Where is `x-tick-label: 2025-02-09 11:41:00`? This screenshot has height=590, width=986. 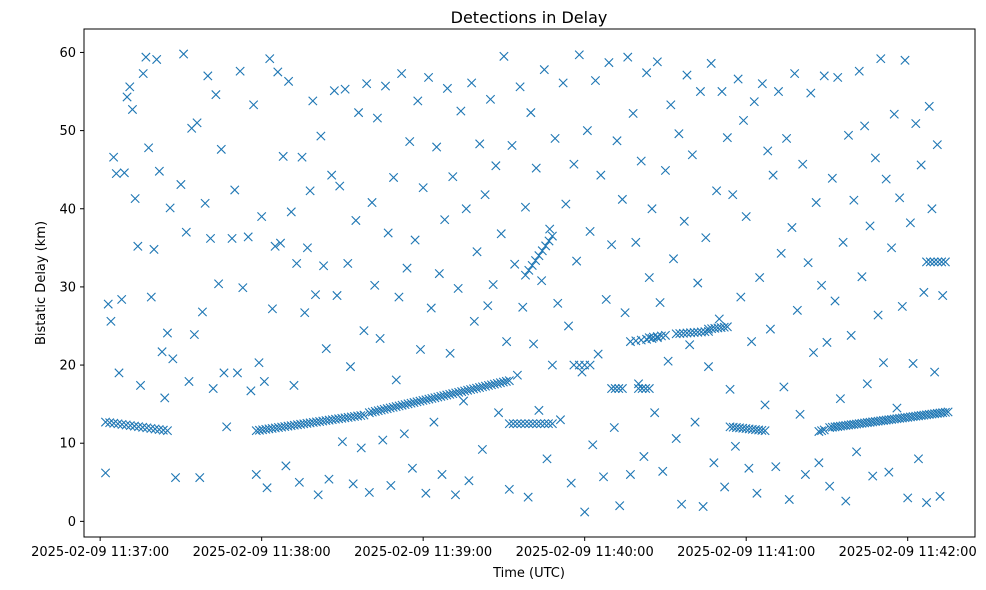
x-tick-label: 2025-02-09 11:41:00 is located at coordinates (746, 552).